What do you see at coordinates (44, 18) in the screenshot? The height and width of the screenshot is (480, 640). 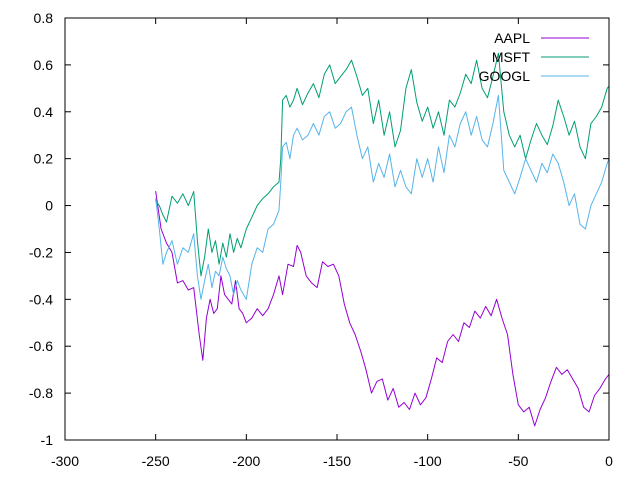 I see `y-tick-label: 0.8` at bounding box center [44, 18].